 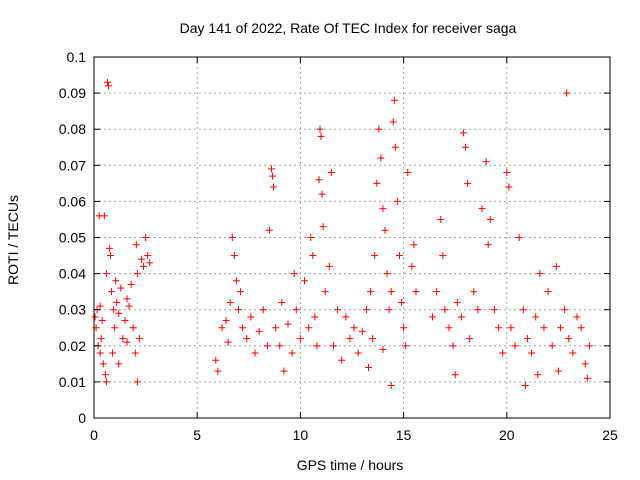 I want to click on y-tick-label: 0, so click(x=82, y=418).